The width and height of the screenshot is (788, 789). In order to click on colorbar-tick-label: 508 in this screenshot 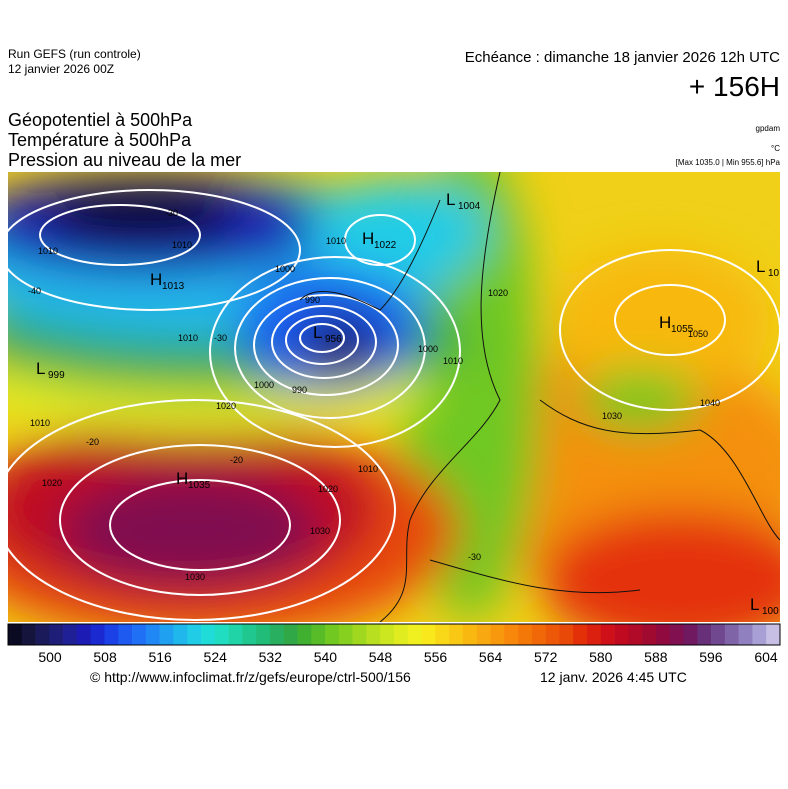, I will do `click(105, 657)`.